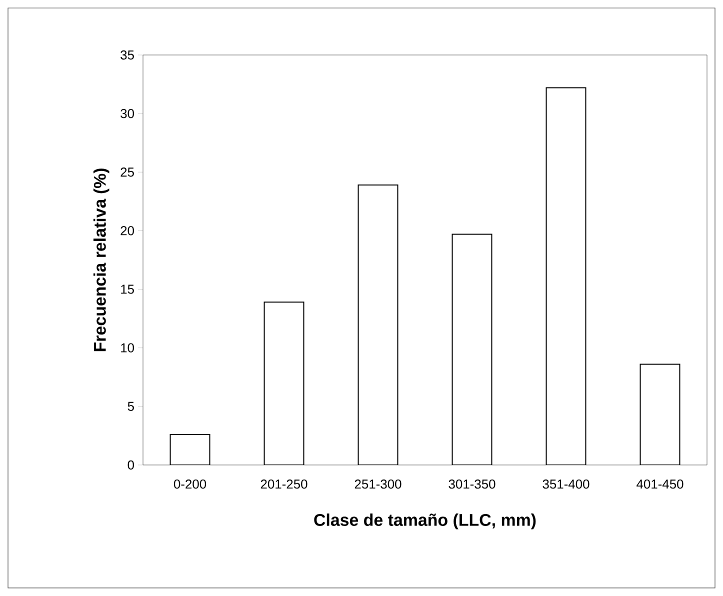  I want to click on y-axis-title: Frecuencia relativa (%), so click(101, 260).